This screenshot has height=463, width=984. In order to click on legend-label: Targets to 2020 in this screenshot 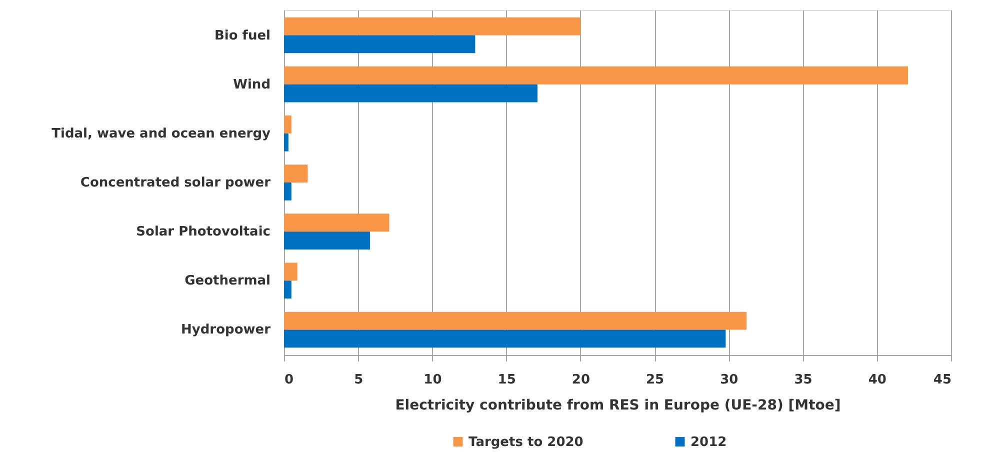, I will do `click(526, 442)`.